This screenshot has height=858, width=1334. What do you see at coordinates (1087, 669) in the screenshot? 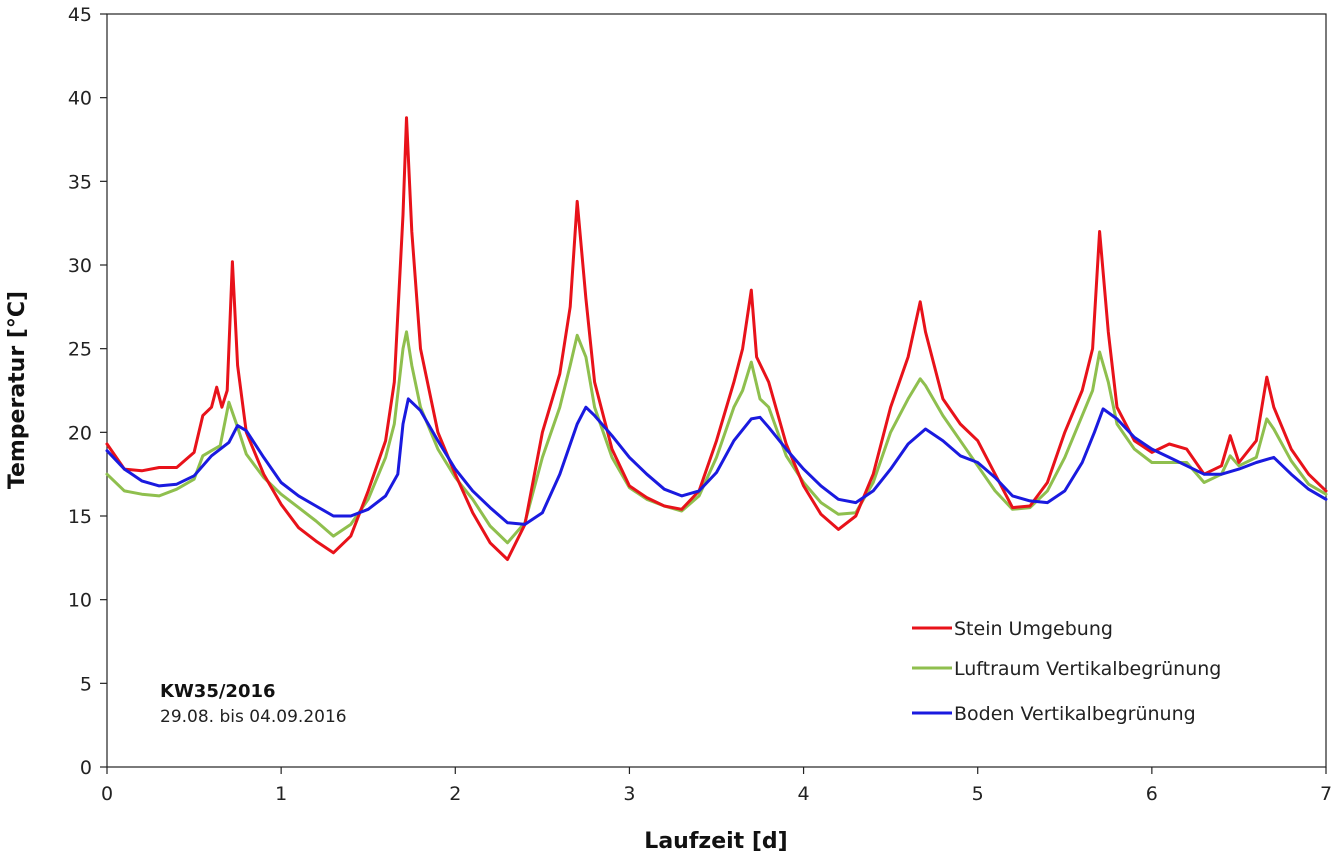
I see `legend-label-luftraum: Luftraum Vertikalbegrünung` at bounding box center [1087, 669].